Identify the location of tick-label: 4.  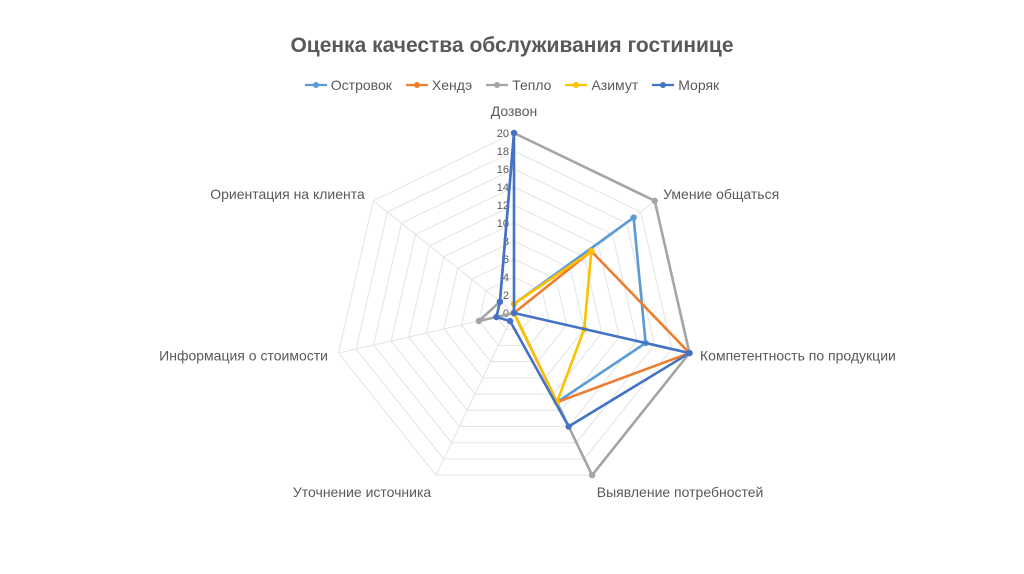
(506, 278).